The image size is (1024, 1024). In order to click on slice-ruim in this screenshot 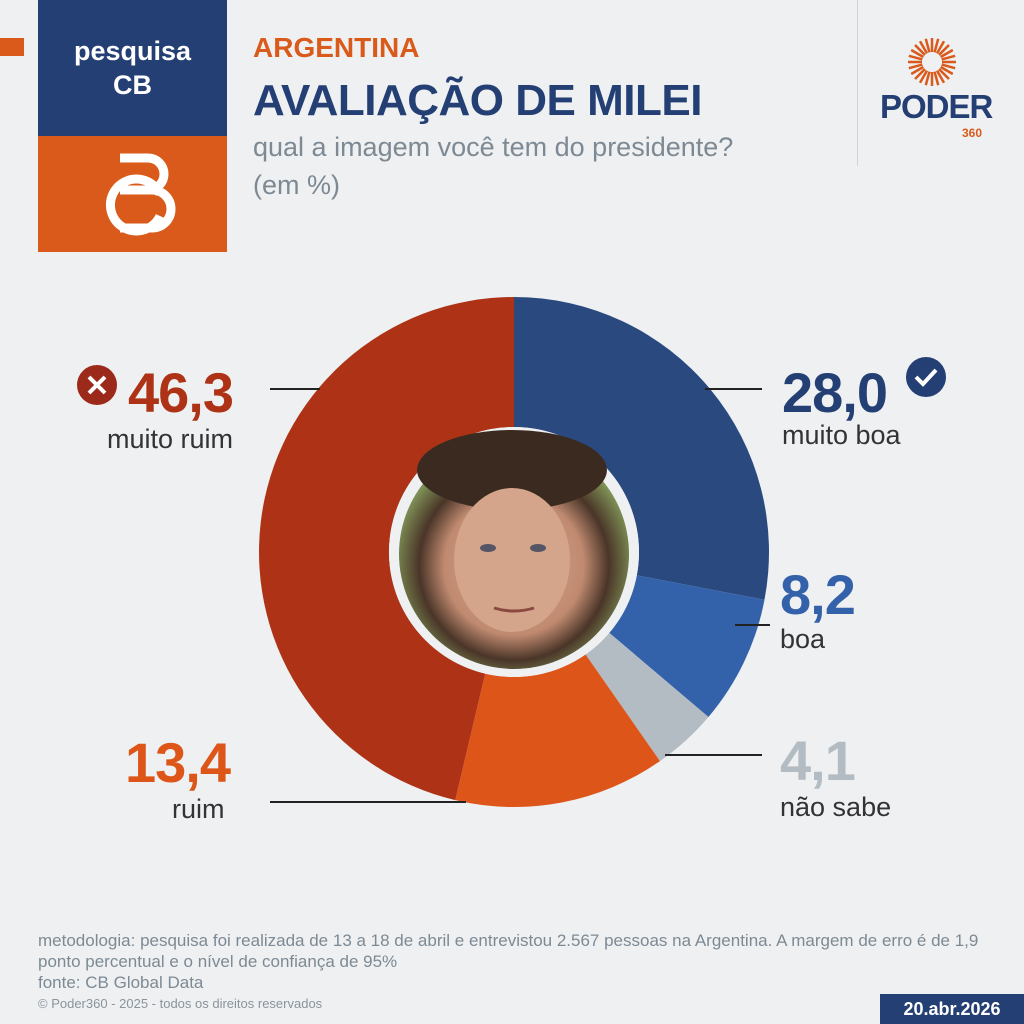, I will do `click(557, 731)`.